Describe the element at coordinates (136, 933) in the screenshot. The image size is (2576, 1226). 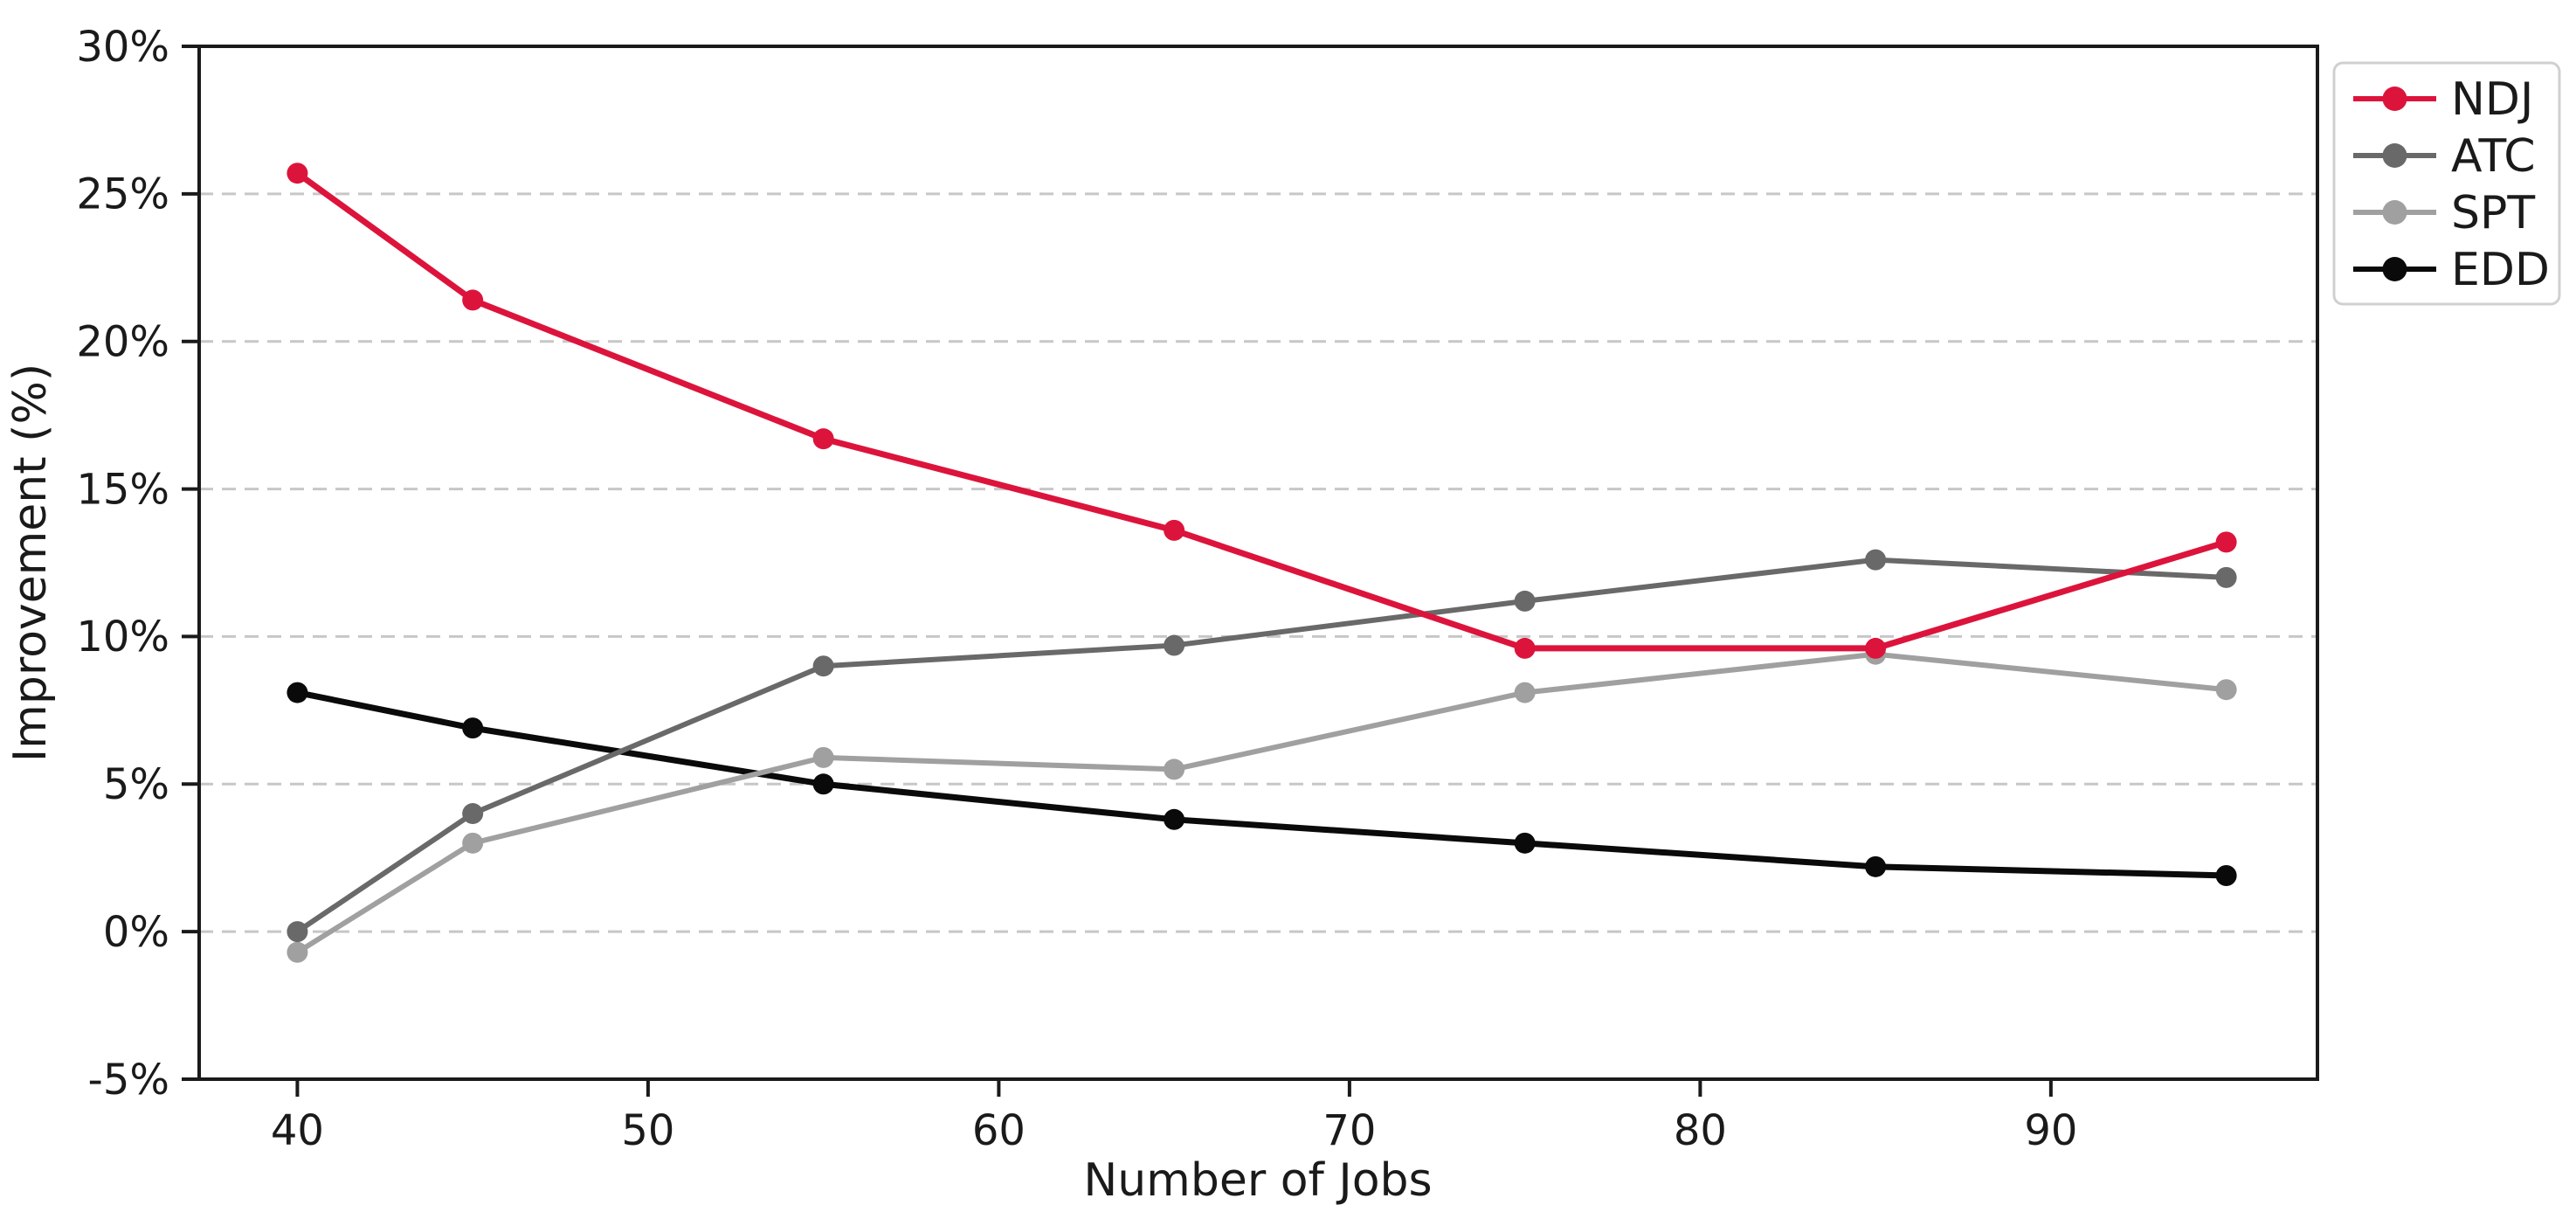
I see `y-tick-label: 0%` at that location.